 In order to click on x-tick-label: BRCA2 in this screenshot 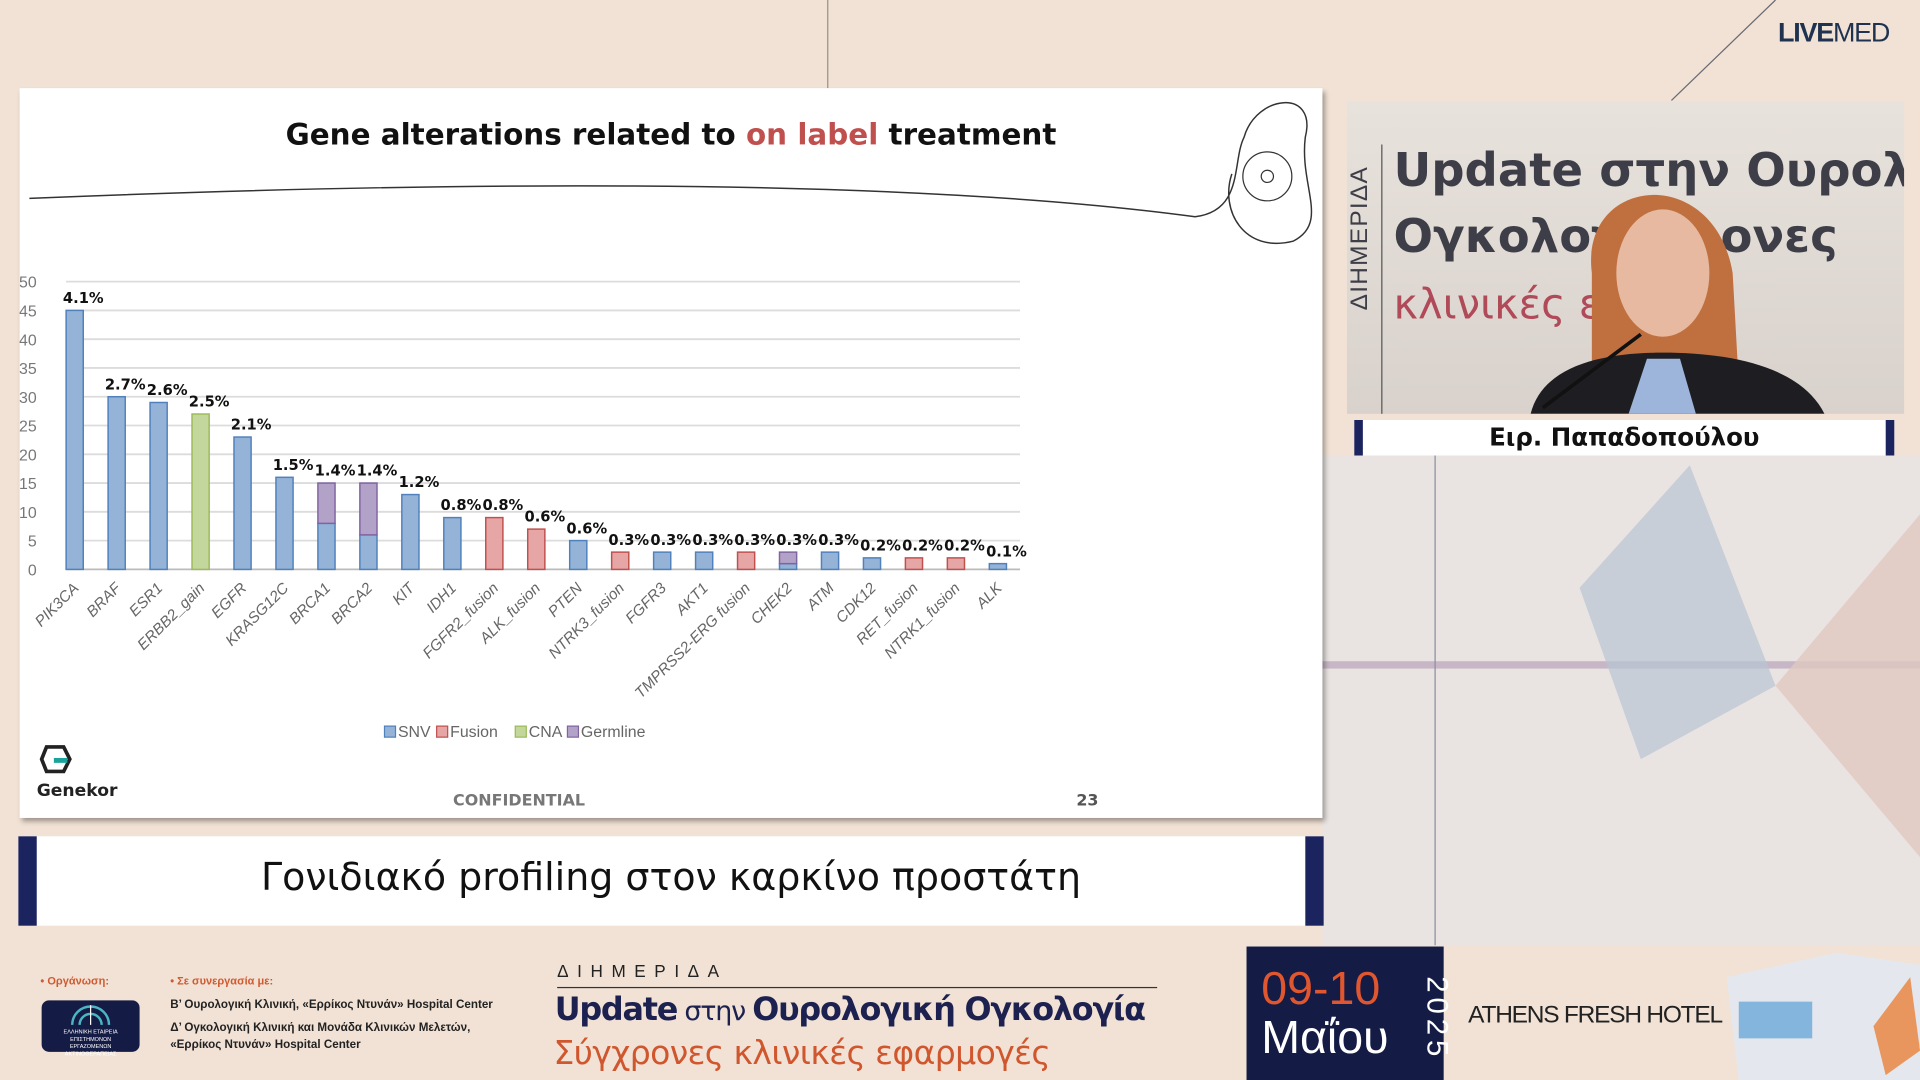, I will do `click(352, 603)`.